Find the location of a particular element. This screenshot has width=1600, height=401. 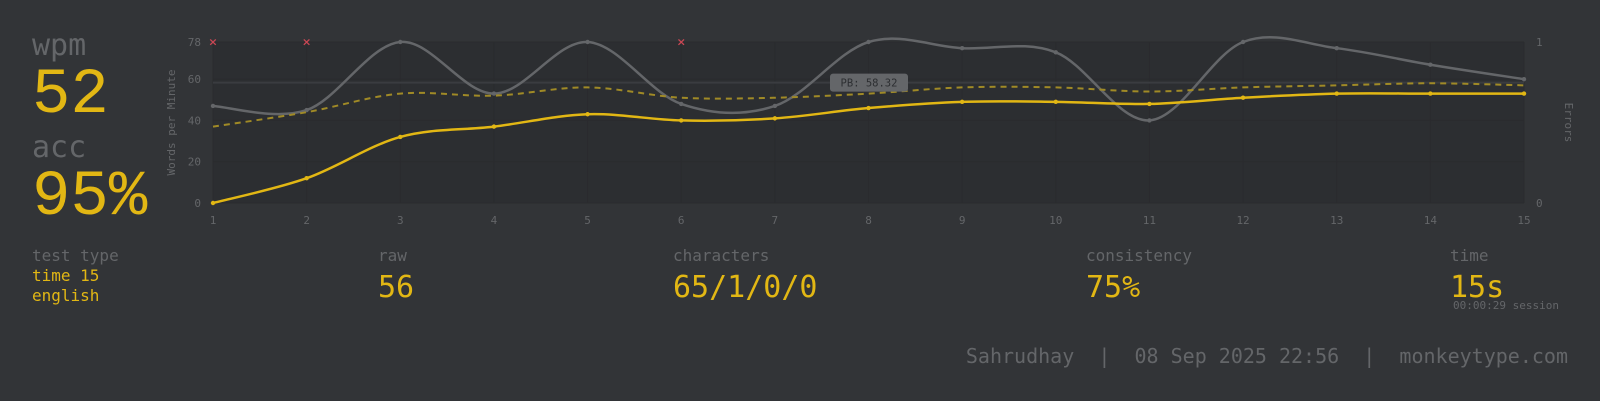

x-tick-label: 3 is located at coordinates (400, 220).